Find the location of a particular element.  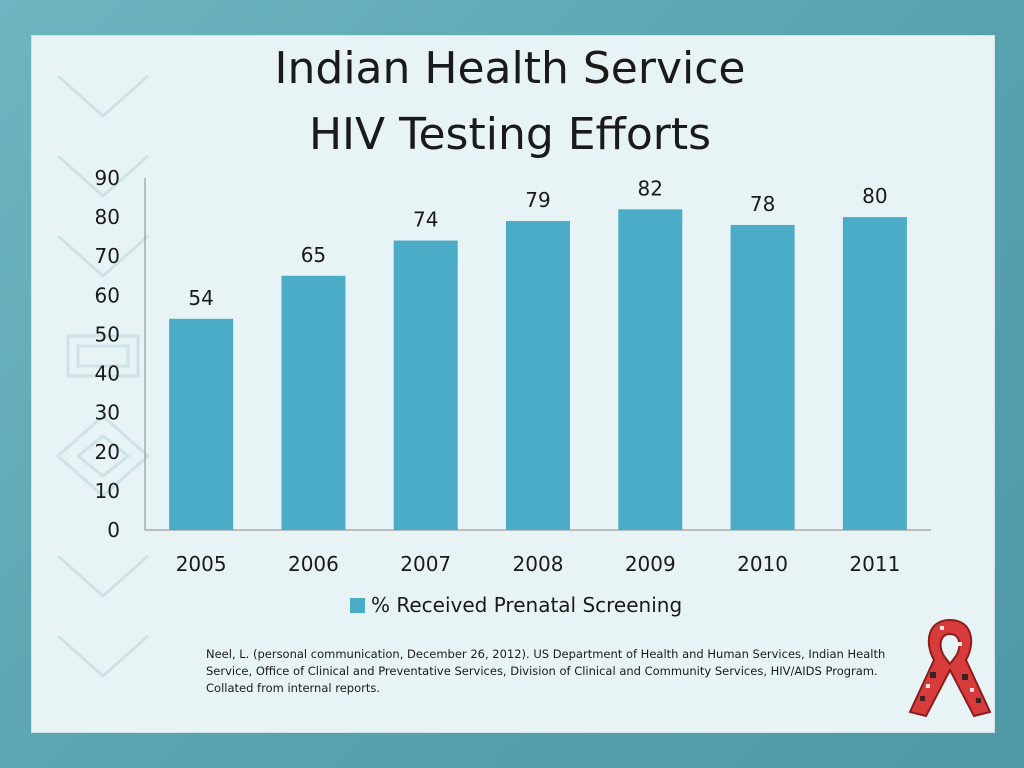

data-label: 79 is located at coordinates (537, 200).